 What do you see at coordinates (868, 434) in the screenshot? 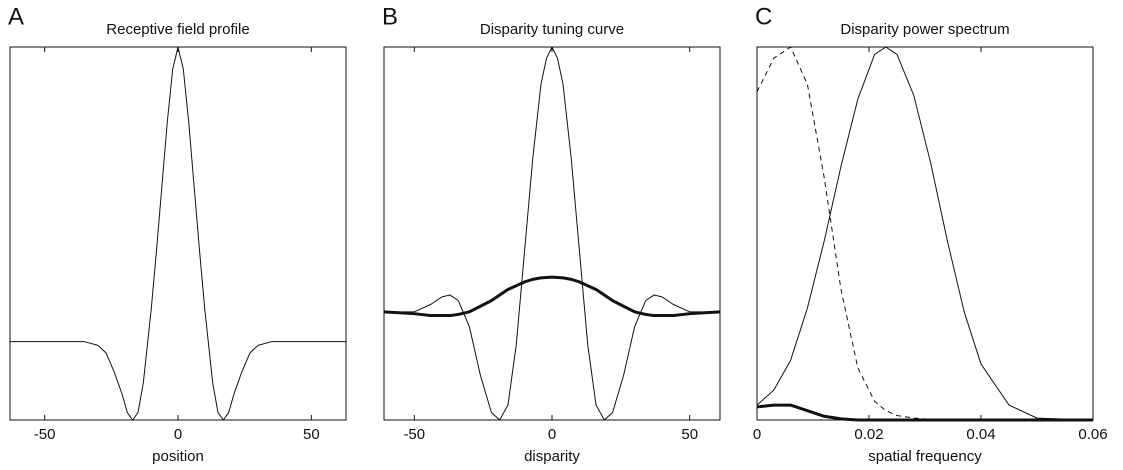
I see `x-tick-label: 0.02` at bounding box center [868, 434].